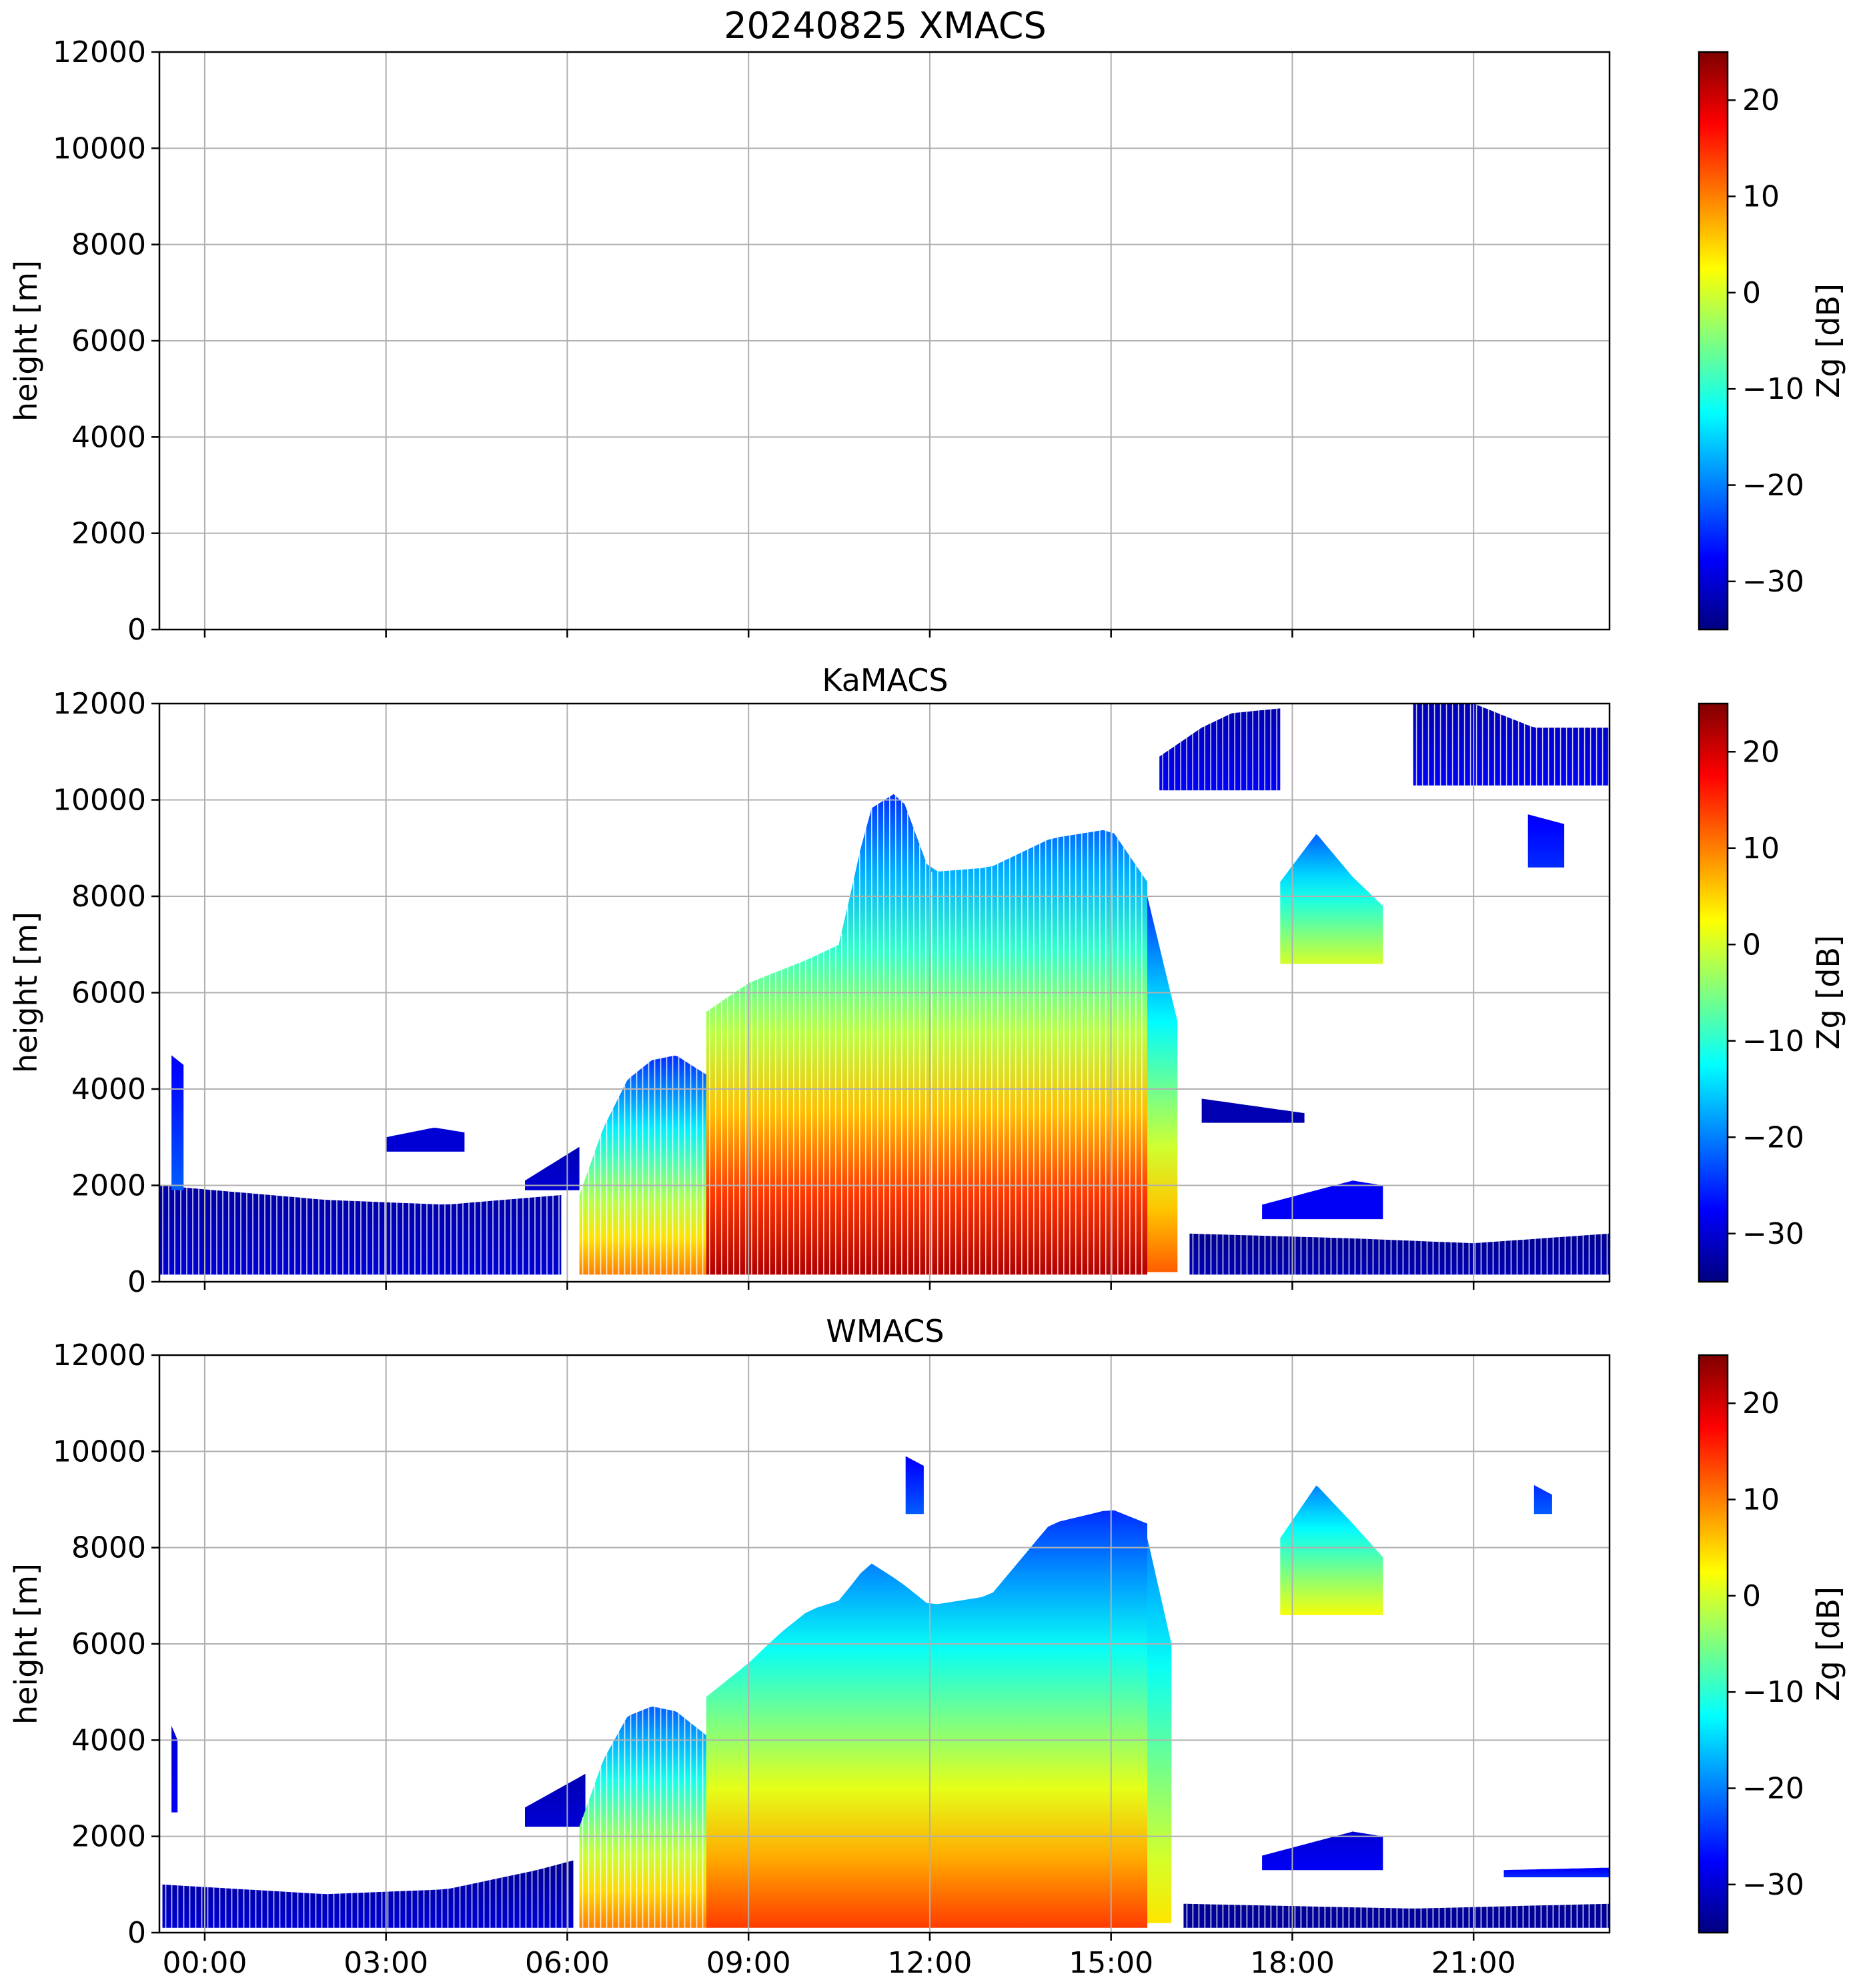 The width and height of the screenshot is (1859, 1988). I want to click on x-axis-wmacs: 00:00 03:00 06:00 09:00 12:00 15:00 18:00 21:00, so click(839, 1956).